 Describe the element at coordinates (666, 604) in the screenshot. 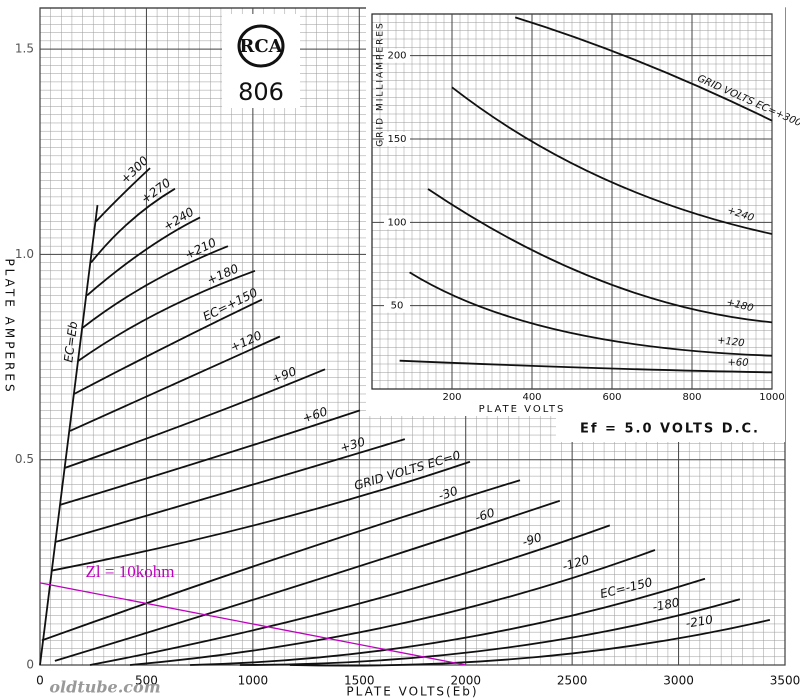

I see `curve-label: -180` at that location.